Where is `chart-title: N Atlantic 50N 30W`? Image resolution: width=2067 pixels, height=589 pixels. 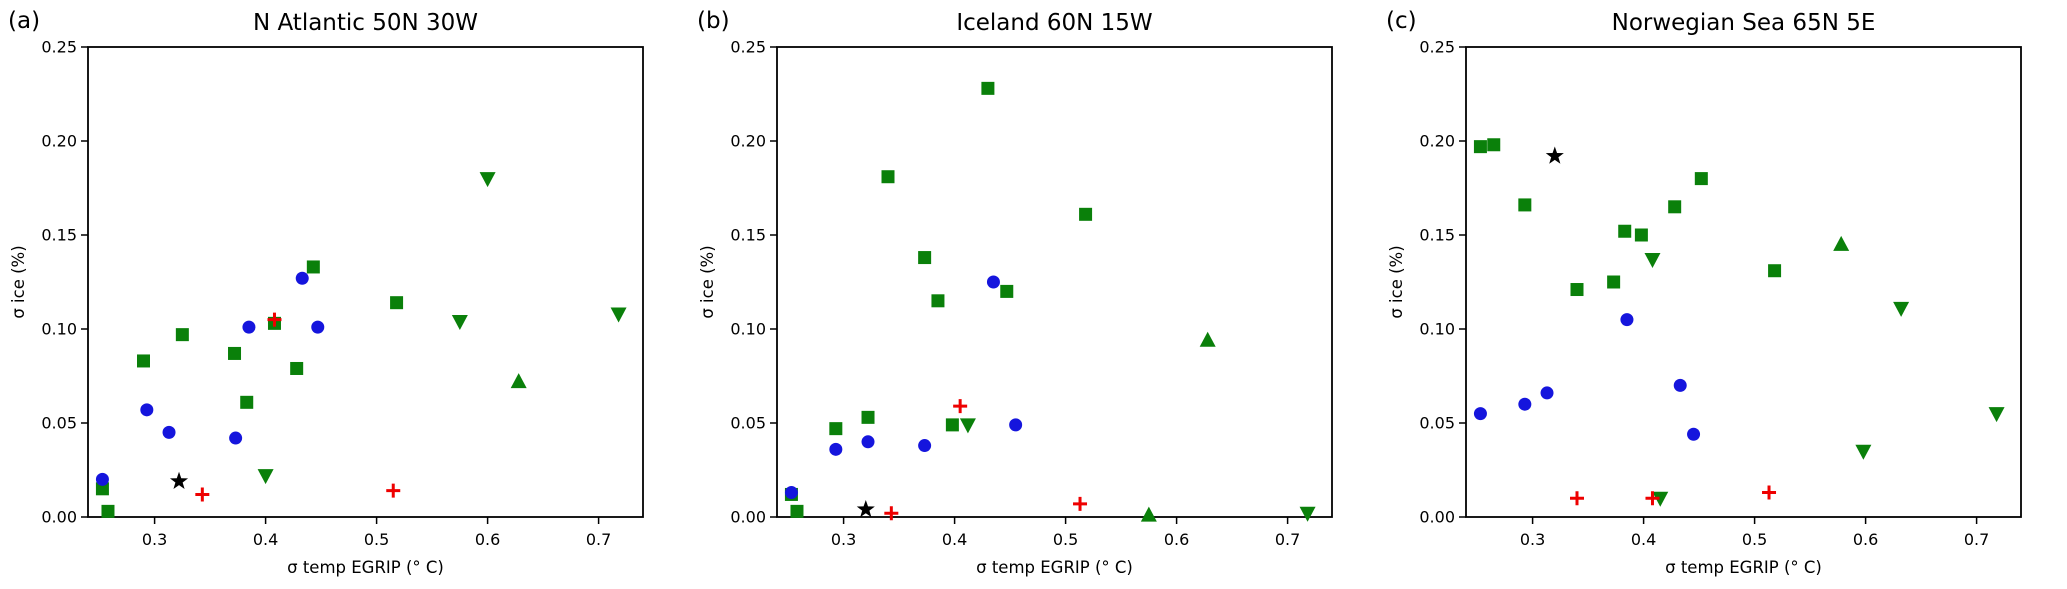
chart-title: N Atlantic 50N 30W is located at coordinates (365, 23).